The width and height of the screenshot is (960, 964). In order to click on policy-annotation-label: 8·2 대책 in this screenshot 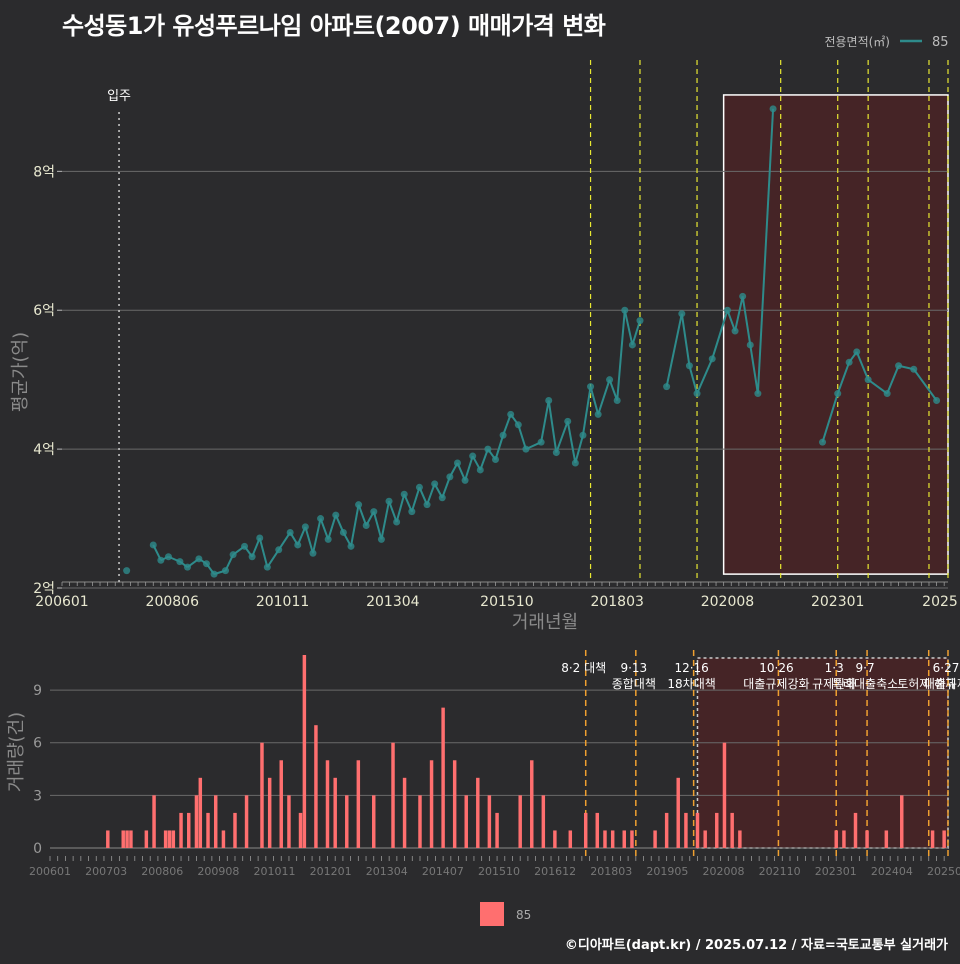, I will do `click(583, 667)`.